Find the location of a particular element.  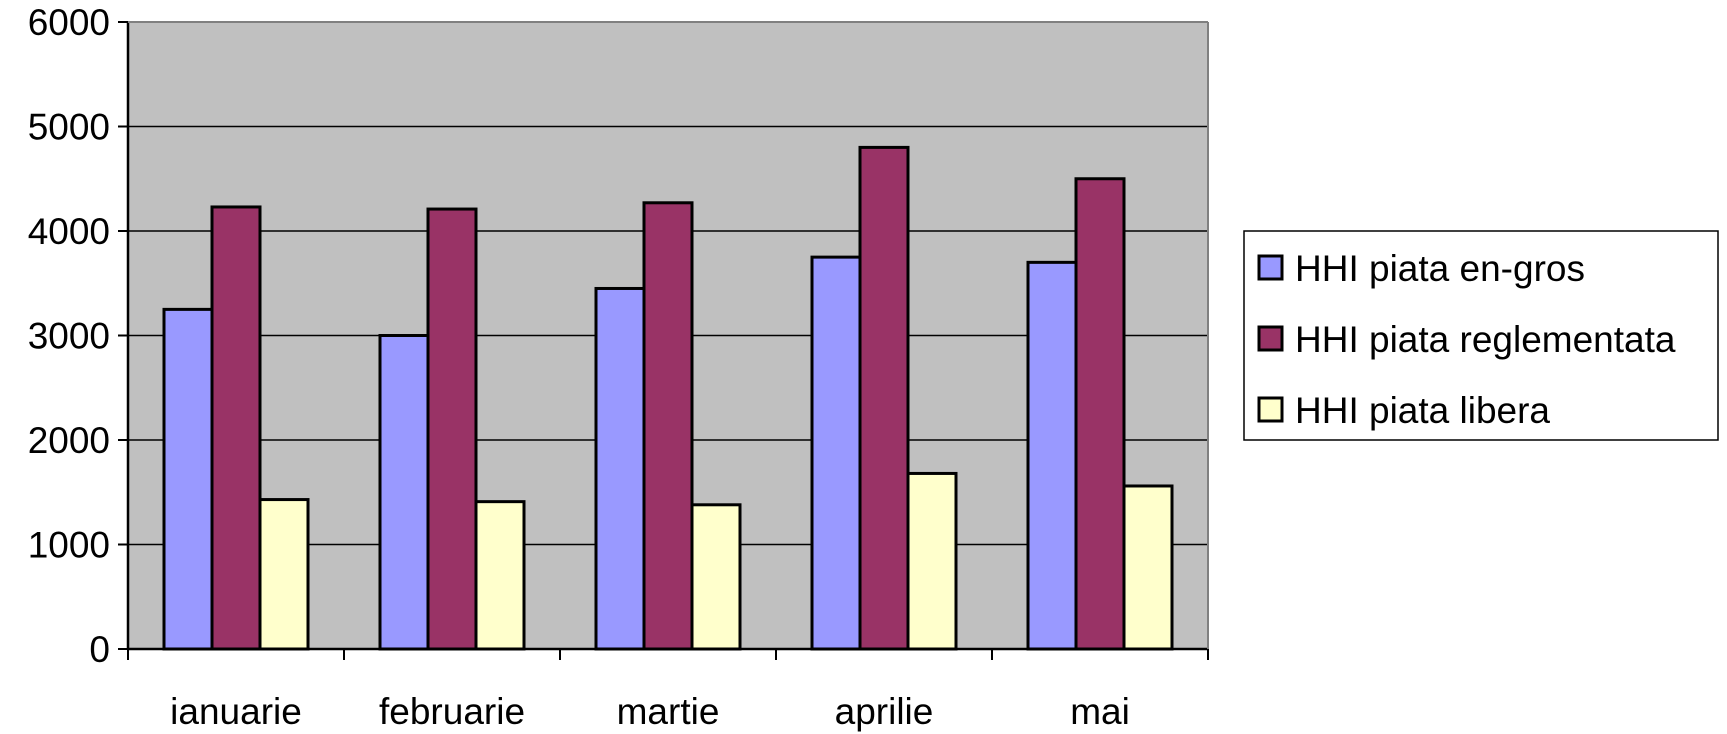

y-tick-label: 2000 is located at coordinates (69, 440).